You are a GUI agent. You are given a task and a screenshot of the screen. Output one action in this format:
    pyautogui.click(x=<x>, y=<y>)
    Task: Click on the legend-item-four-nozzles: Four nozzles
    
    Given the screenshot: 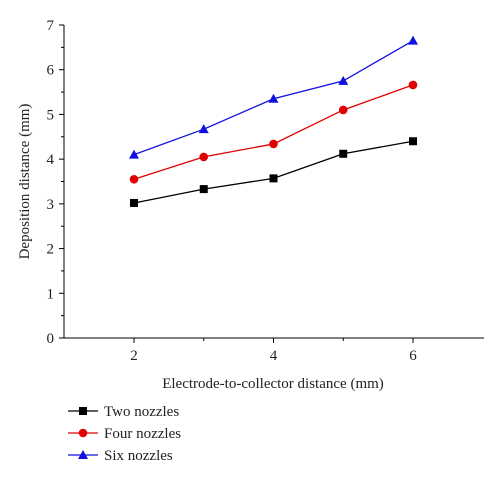 What is the action you would take?
    pyautogui.click(x=124, y=434)
    